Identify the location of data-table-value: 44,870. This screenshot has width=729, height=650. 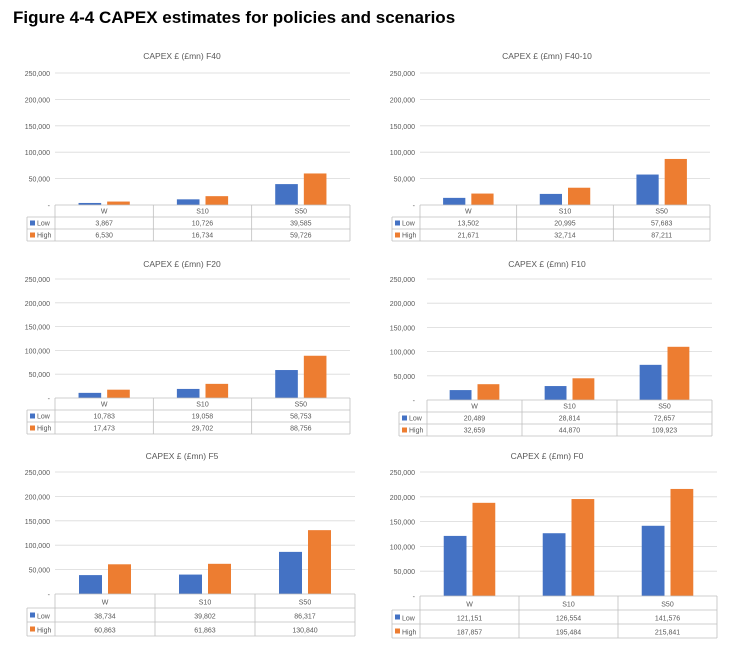
(570, 431).